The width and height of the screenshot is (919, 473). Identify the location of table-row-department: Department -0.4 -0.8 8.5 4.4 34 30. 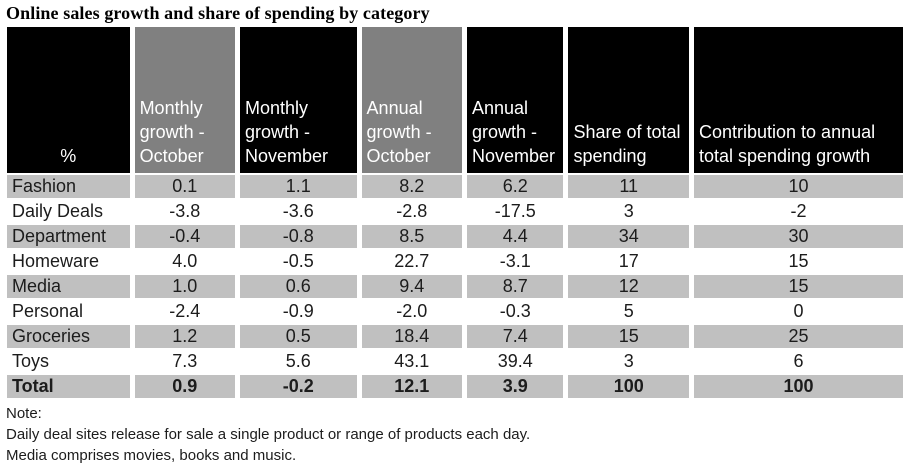
(455, 236).